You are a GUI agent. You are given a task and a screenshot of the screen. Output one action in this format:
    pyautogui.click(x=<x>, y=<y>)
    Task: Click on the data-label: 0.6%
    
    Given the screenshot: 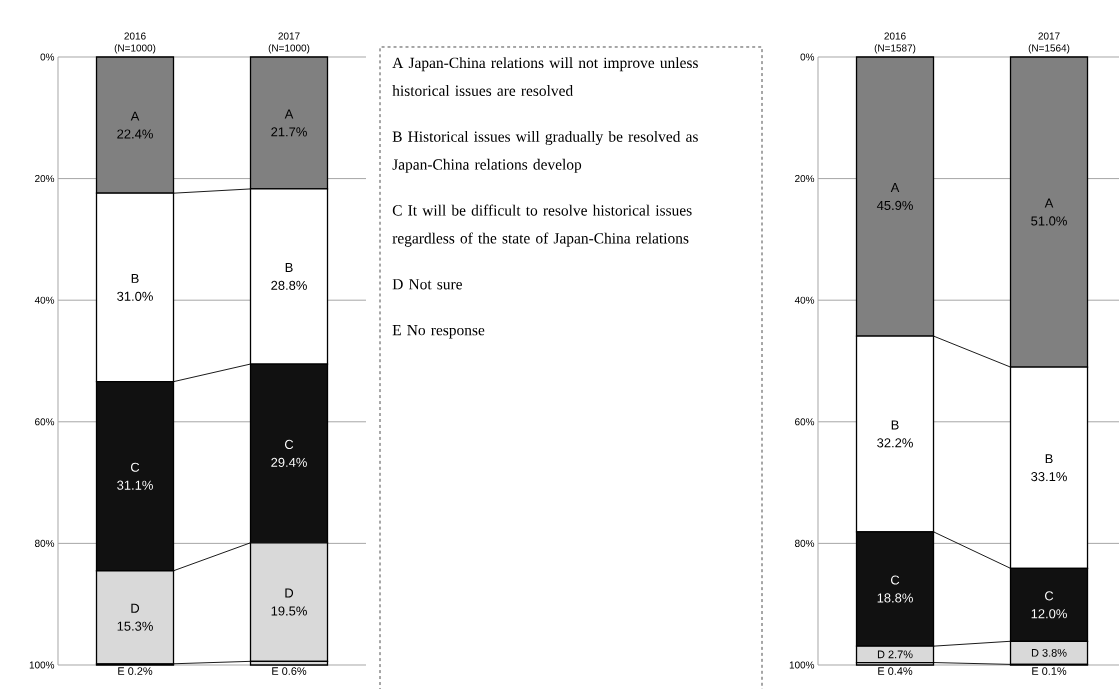 What is the action you would take?
    pyautogui.click(x=294, y=671)
    